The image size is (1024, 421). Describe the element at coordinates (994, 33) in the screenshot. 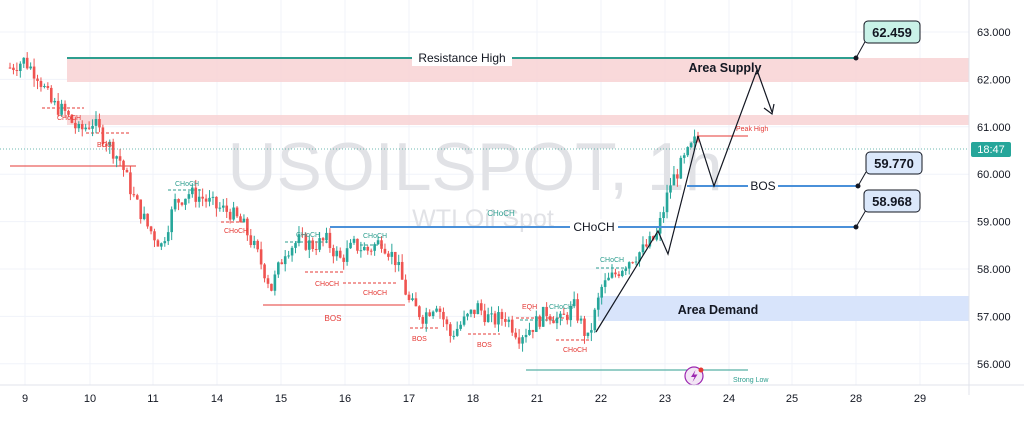

I see `price-tick-label: 63.000` at that location.